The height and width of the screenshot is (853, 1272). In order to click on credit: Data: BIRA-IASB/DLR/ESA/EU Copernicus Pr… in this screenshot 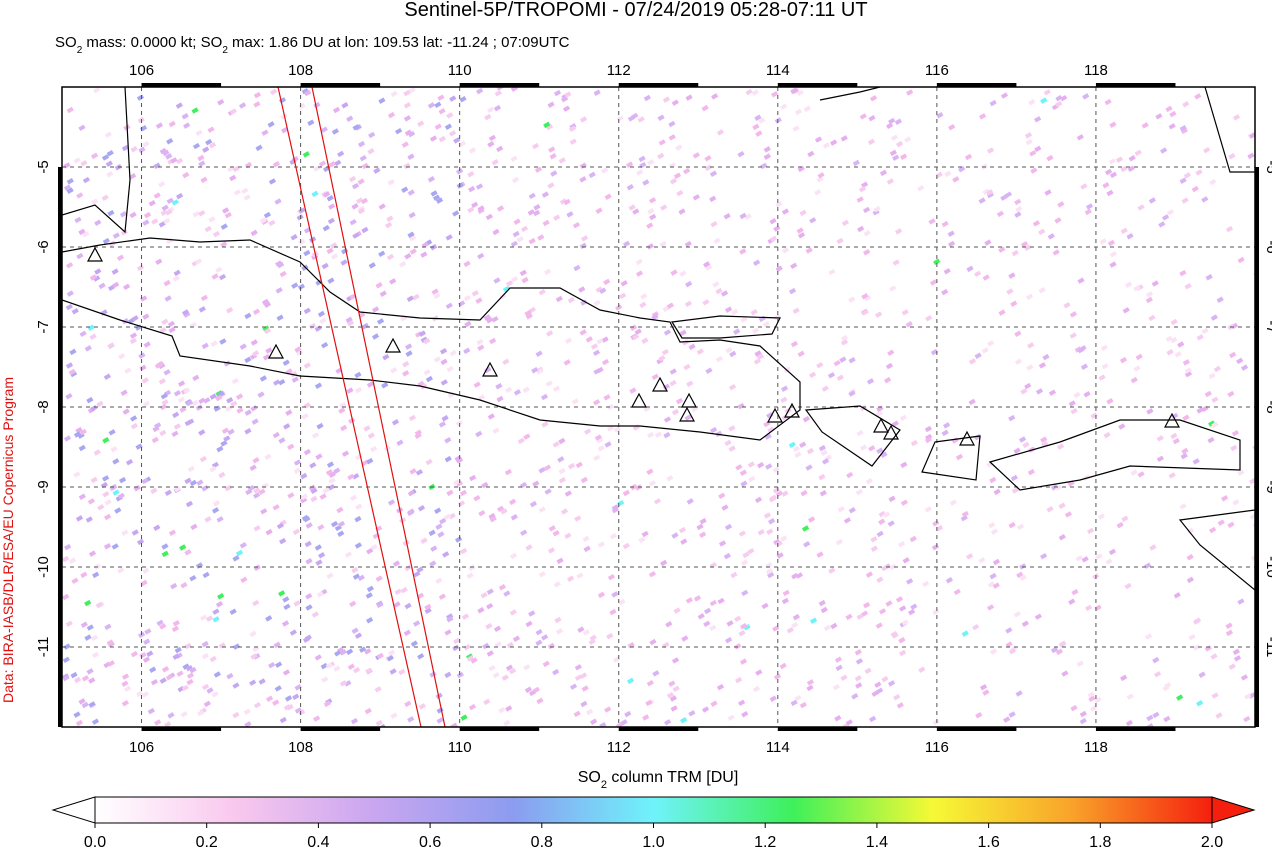, I will do `click(8, 540)`.